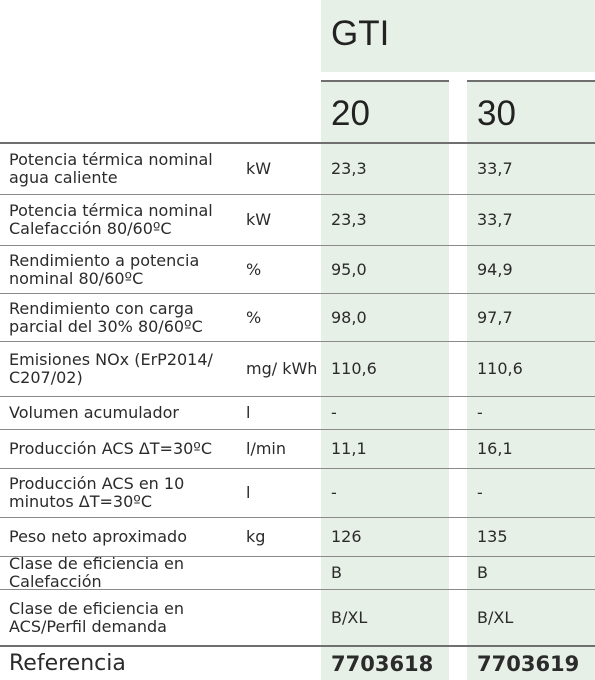 The height and width of the screenshot is (680, 595). What do you see at coordinates (350, 113) in the screenshot?
I see `size-label: 20` at bounding box center [350, 113].